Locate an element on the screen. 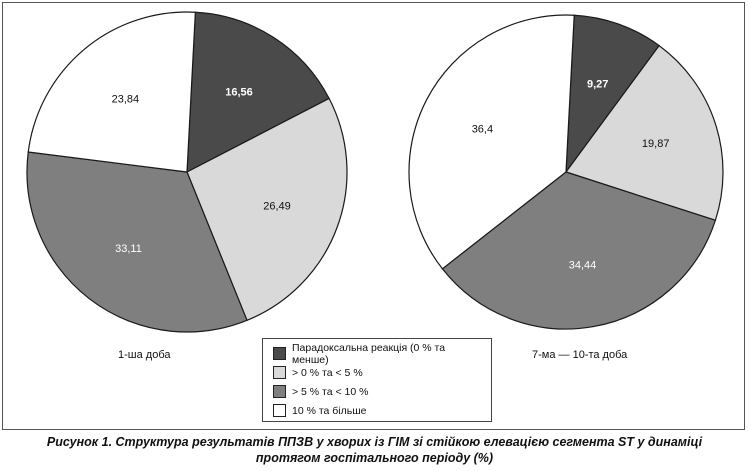 This screenshot has width=749, height=471. pie-title-day-7-10: 7-ма — 10-та доба is located at coordinates (580, 355).